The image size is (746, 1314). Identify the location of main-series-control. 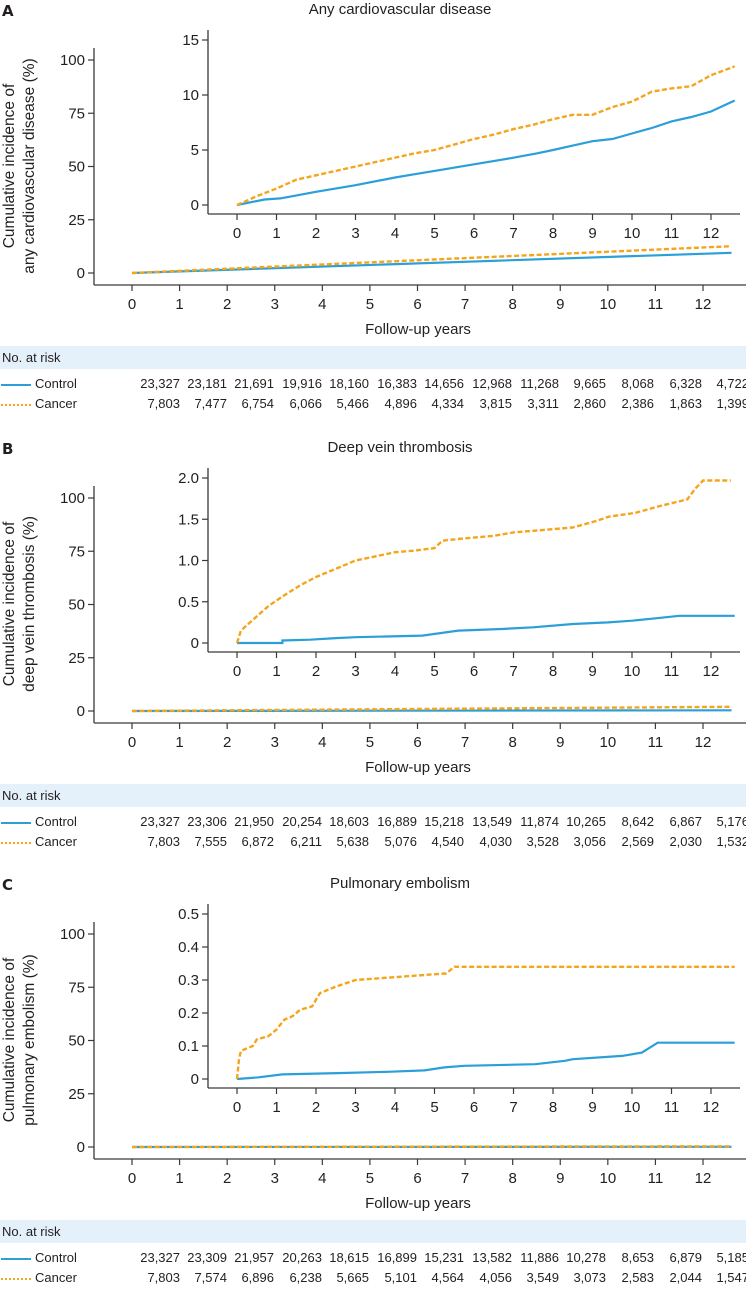
(432, 710).